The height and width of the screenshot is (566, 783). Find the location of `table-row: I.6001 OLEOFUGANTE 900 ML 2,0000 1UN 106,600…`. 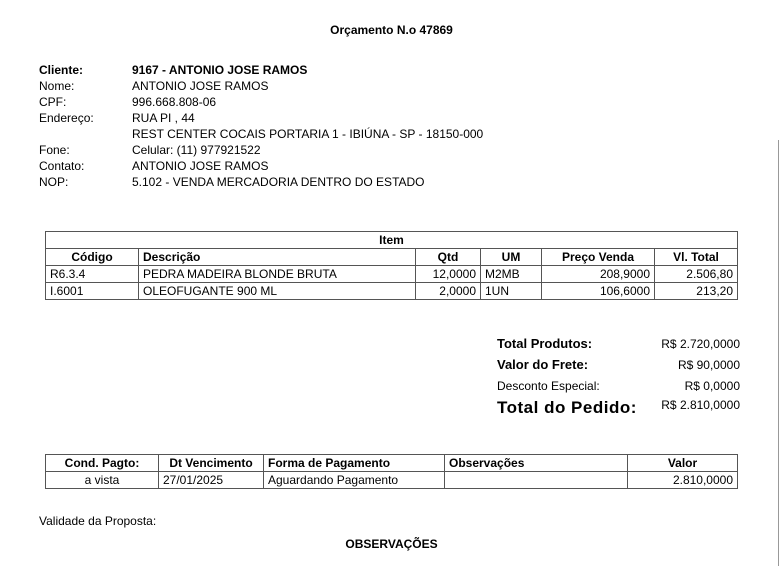

table-row: I.6001 OLEOFUGANTE 900 ML 2,0000 1UN 106,600… is located at coordinates (391, 291).